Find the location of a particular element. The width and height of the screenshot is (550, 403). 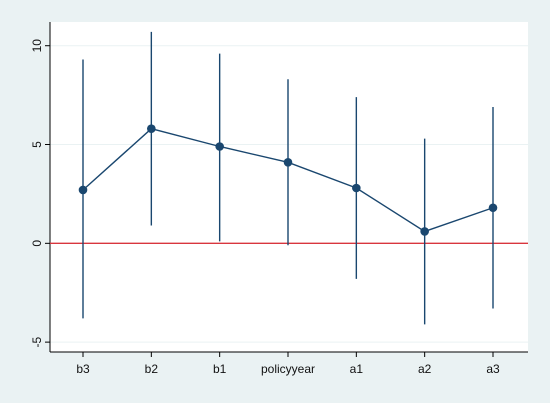

x-tick-label: policyyear is located at coordinates (288, 369).